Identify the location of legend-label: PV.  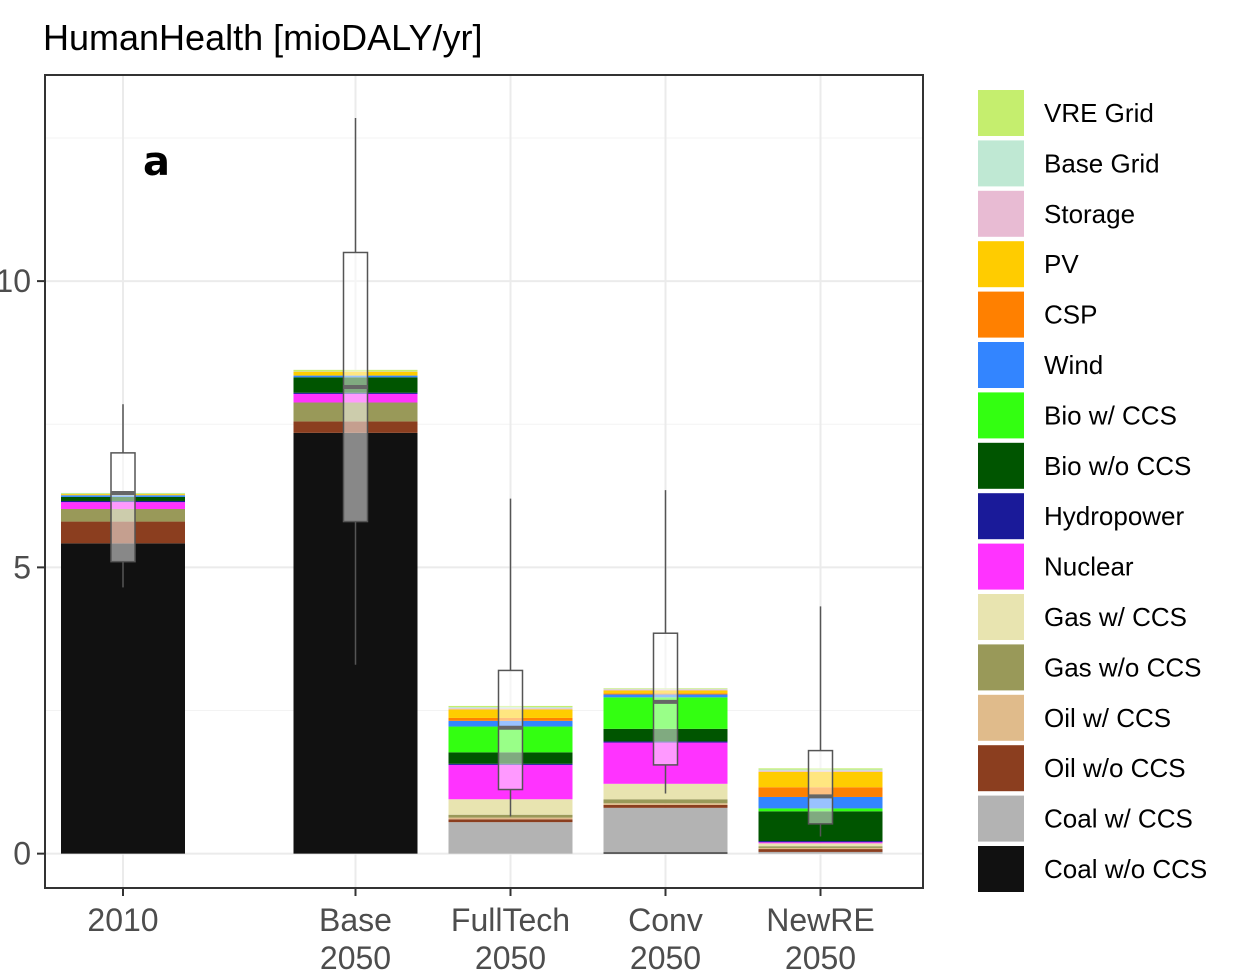
(1061, 264).